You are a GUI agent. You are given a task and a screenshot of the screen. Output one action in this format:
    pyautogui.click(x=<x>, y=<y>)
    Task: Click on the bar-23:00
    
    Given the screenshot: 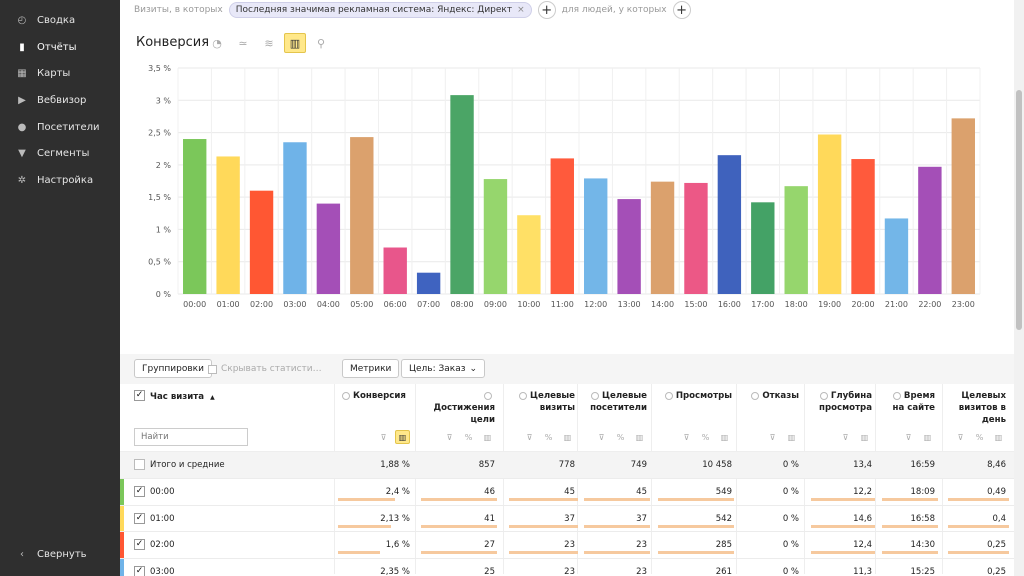 What is the action you would take?
    pyautogui.click(x=963, y=206)
    